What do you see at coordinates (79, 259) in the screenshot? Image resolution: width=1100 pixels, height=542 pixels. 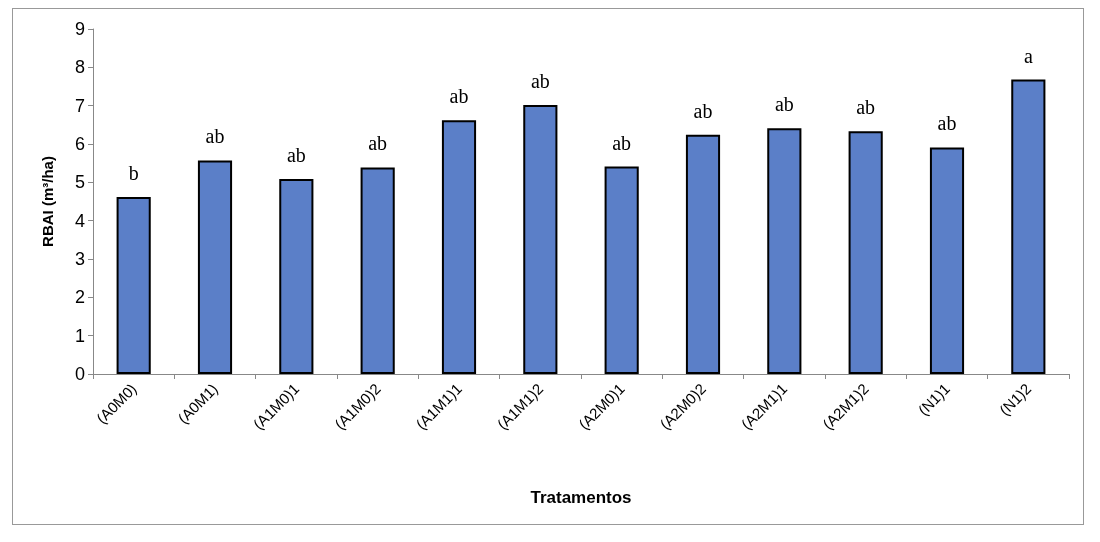 I see `y-tick-label: 3` at bounding box center [79, 259].